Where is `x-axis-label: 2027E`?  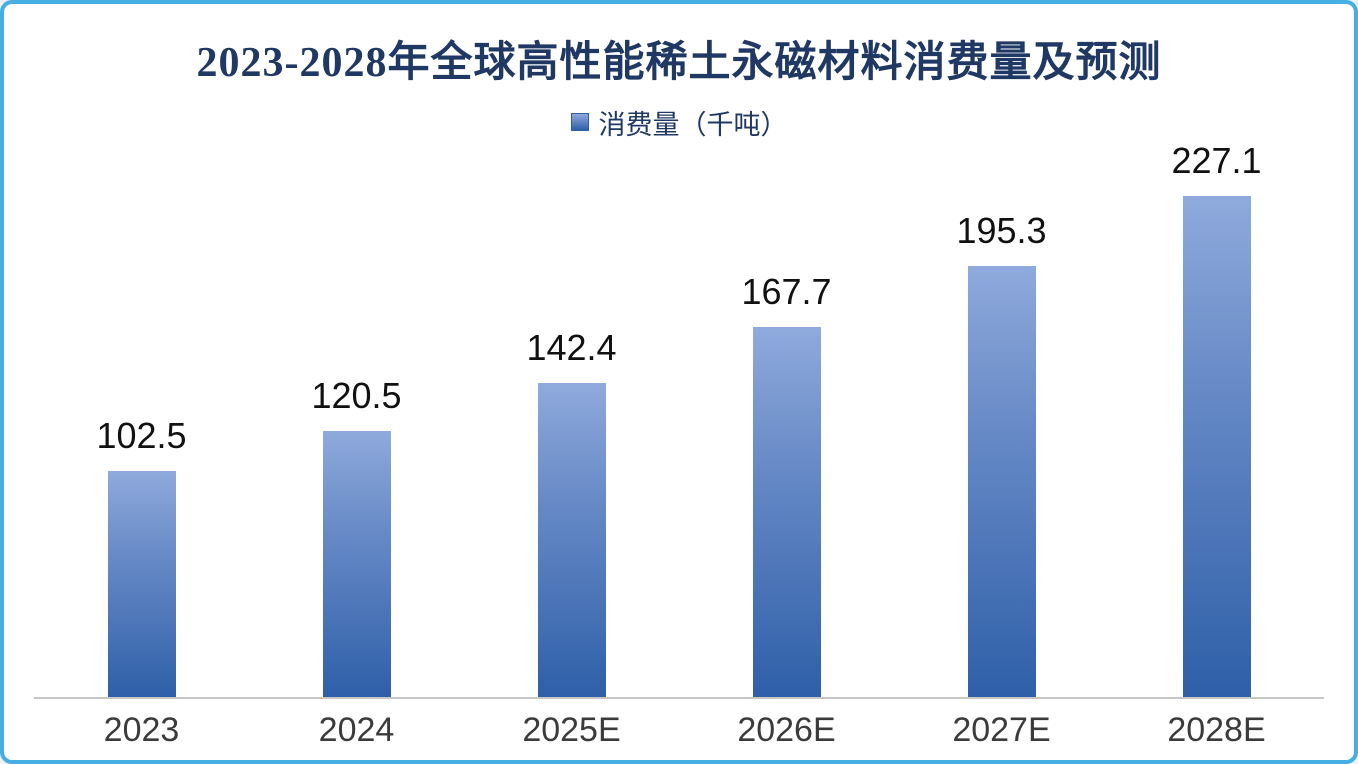 x-axis-label: 2027E is located at coordinates (1001, 730).